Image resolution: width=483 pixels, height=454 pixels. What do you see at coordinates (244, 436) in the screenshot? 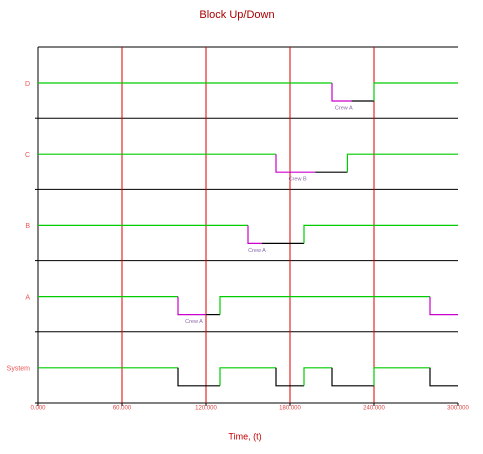
I see `x-axis-label: Time, (t)` at bounding box center [244, 436].